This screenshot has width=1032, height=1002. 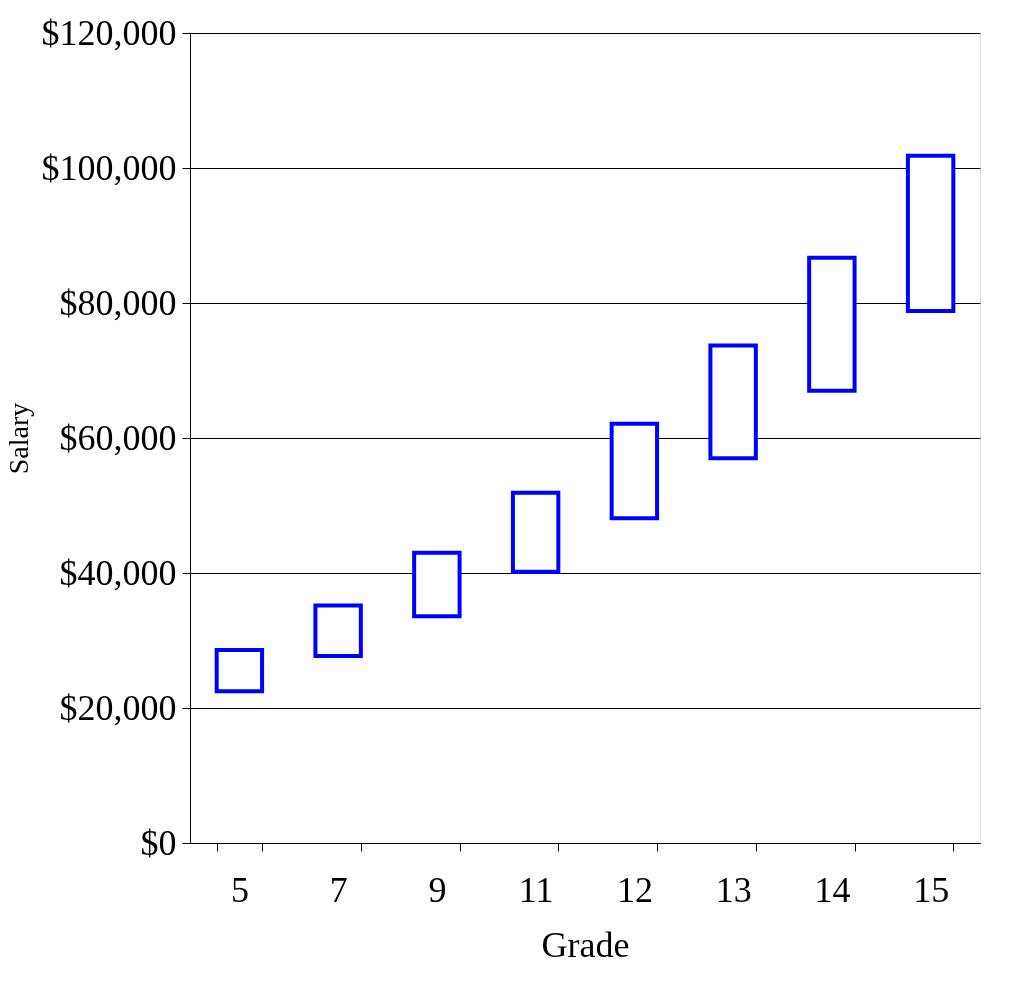 What do you see at coordinates (634, 889) in the screenshot?
I see `x-tick-label: 12` at bounding box center [634, 889].